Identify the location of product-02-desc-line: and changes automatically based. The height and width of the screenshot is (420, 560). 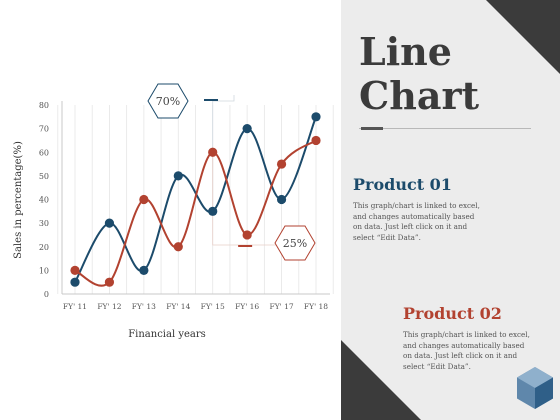
(464, 345).